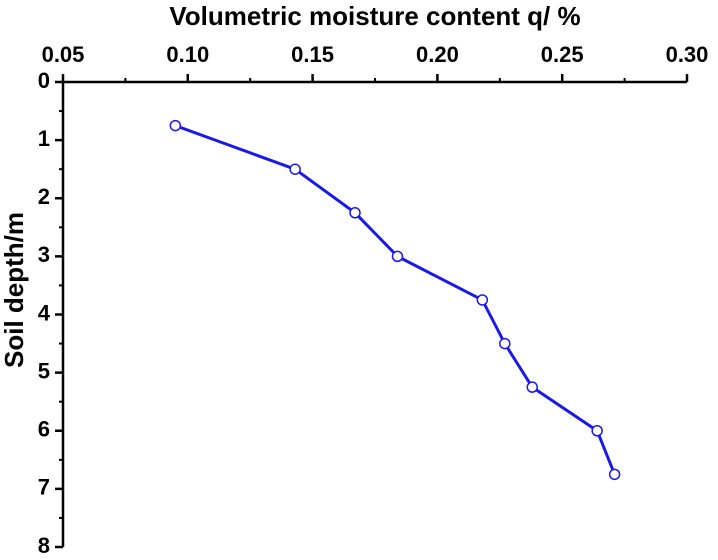 The height and width of the screenshot is (560, 718). I want to click on y-tick-label: 4, so click(44, 312).